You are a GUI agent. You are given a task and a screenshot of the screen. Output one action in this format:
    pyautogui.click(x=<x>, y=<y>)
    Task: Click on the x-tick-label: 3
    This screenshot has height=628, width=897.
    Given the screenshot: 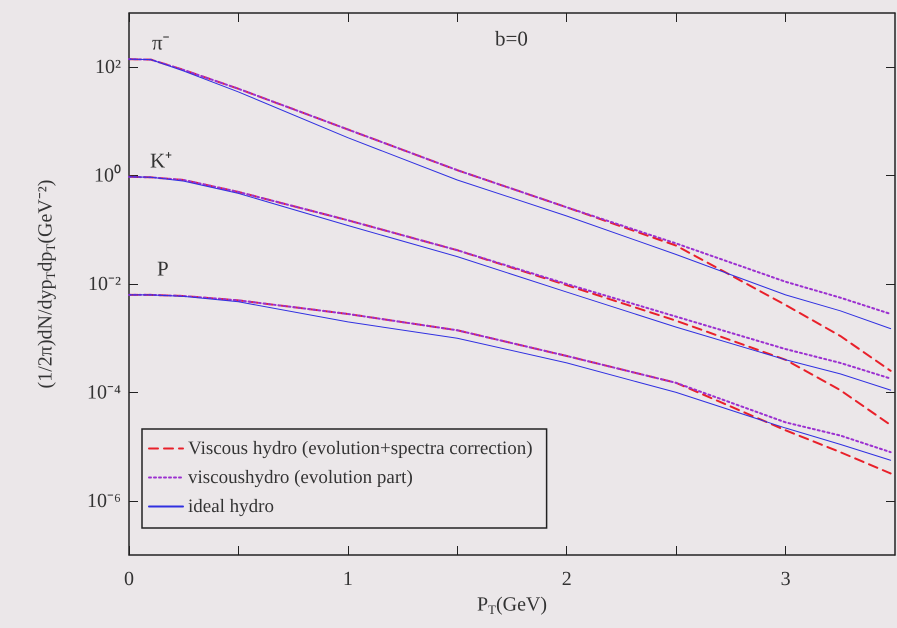 What is the action you would take?
    pyautogui.click(x=785, y=579)
    